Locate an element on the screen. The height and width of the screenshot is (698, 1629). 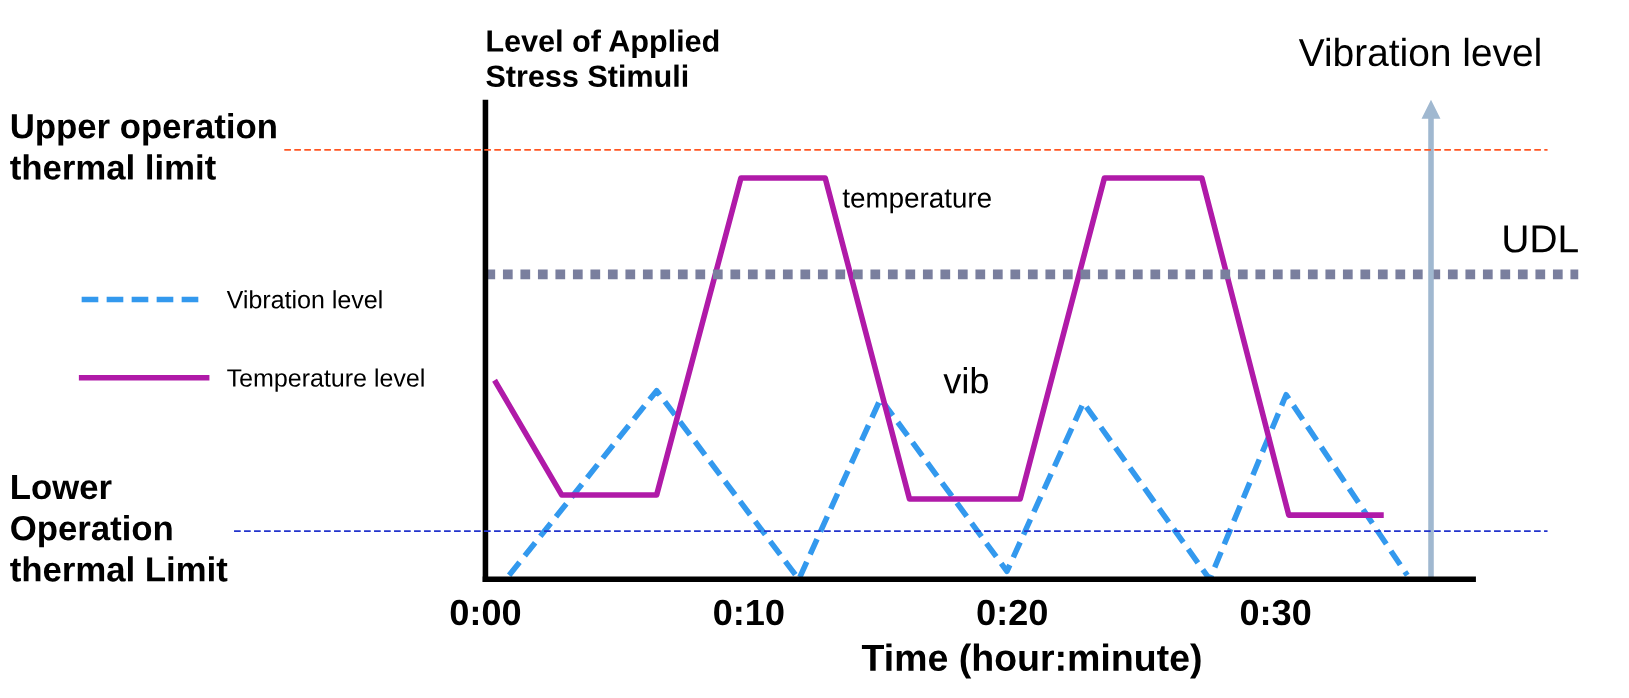
x-tick-label: 0:00 is located at coordinates (485, 612).